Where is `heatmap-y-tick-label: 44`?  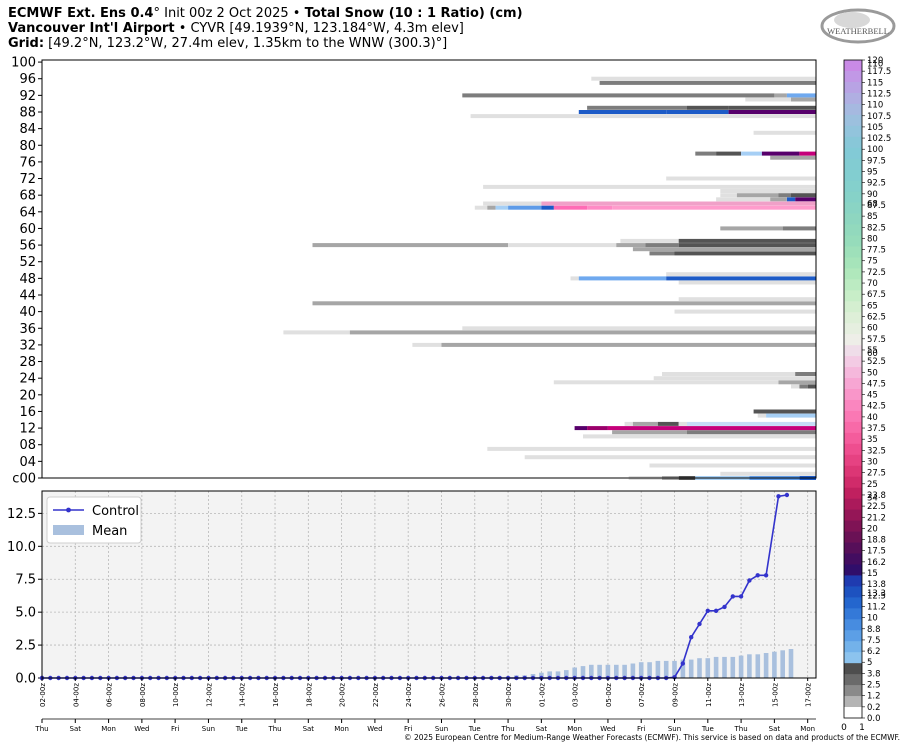 heatmap-y-tick-label: 44 is located at coordinates (27, 295).